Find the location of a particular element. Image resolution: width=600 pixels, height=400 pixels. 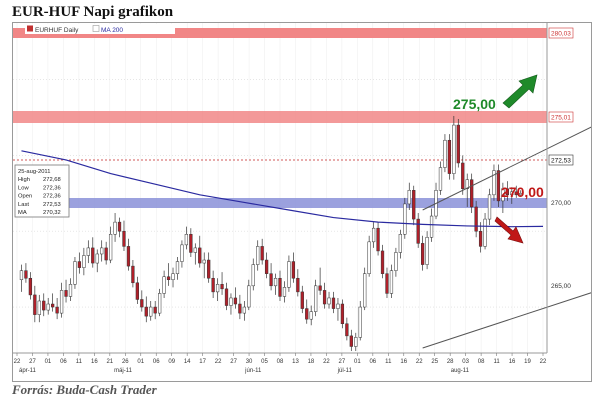

x-tick-label: 28 is located at coordinates (450, 362).